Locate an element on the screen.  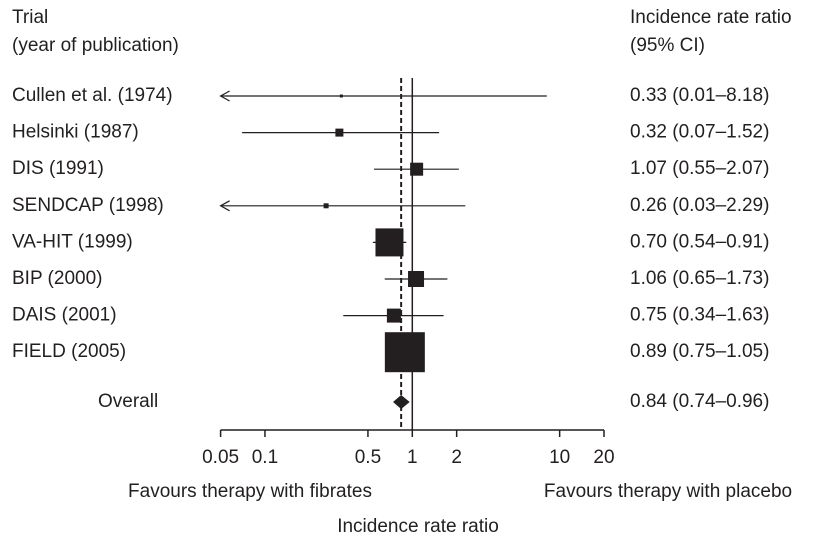
trial-label: Helsinki (1987) is located at coordinates (75, 132).